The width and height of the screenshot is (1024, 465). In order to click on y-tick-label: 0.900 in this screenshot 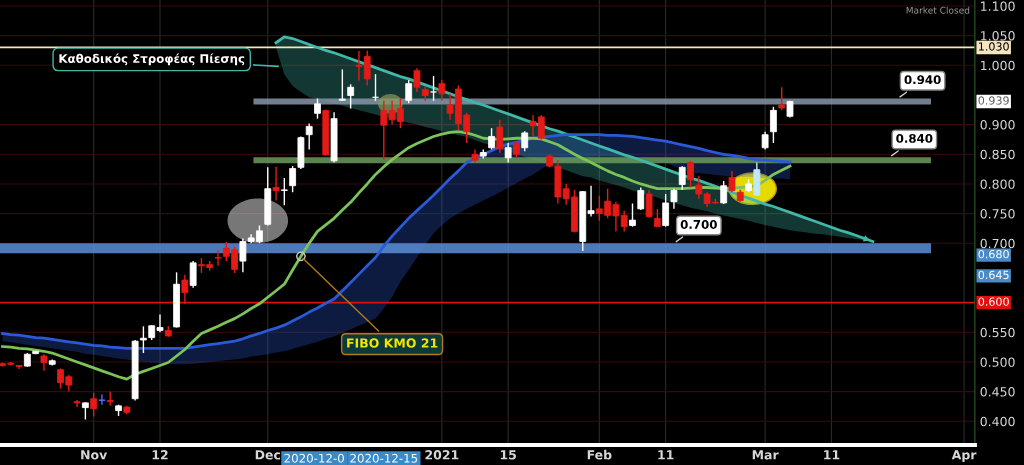, I will do `click(997, 125)`.